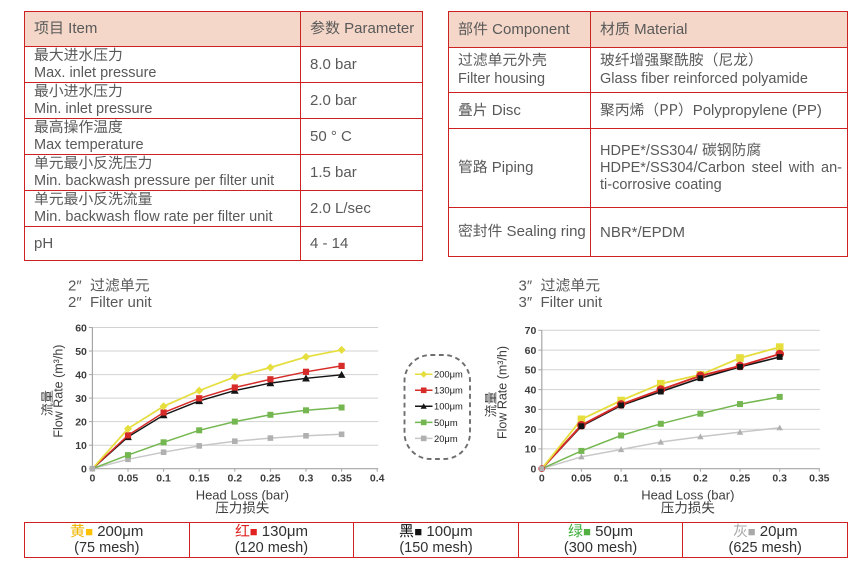 Image resolution: width=860 pixels, height=575 pixels. Describe the element at coordinates (531, 331) in the screenshot. I see `svg-text: 70` at that location.